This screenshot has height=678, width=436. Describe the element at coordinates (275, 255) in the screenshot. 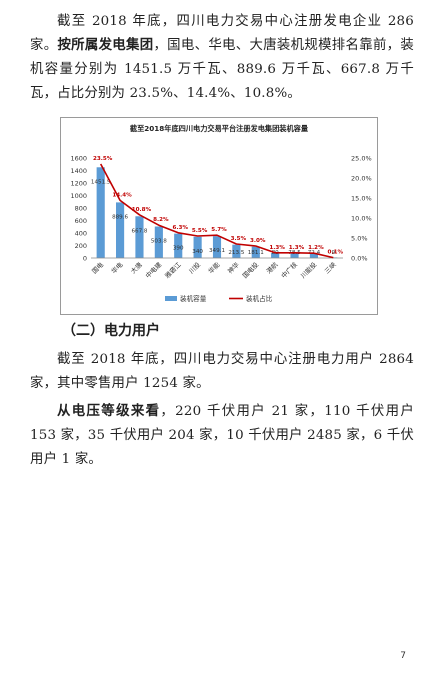

I see `bar-港航` at that location.